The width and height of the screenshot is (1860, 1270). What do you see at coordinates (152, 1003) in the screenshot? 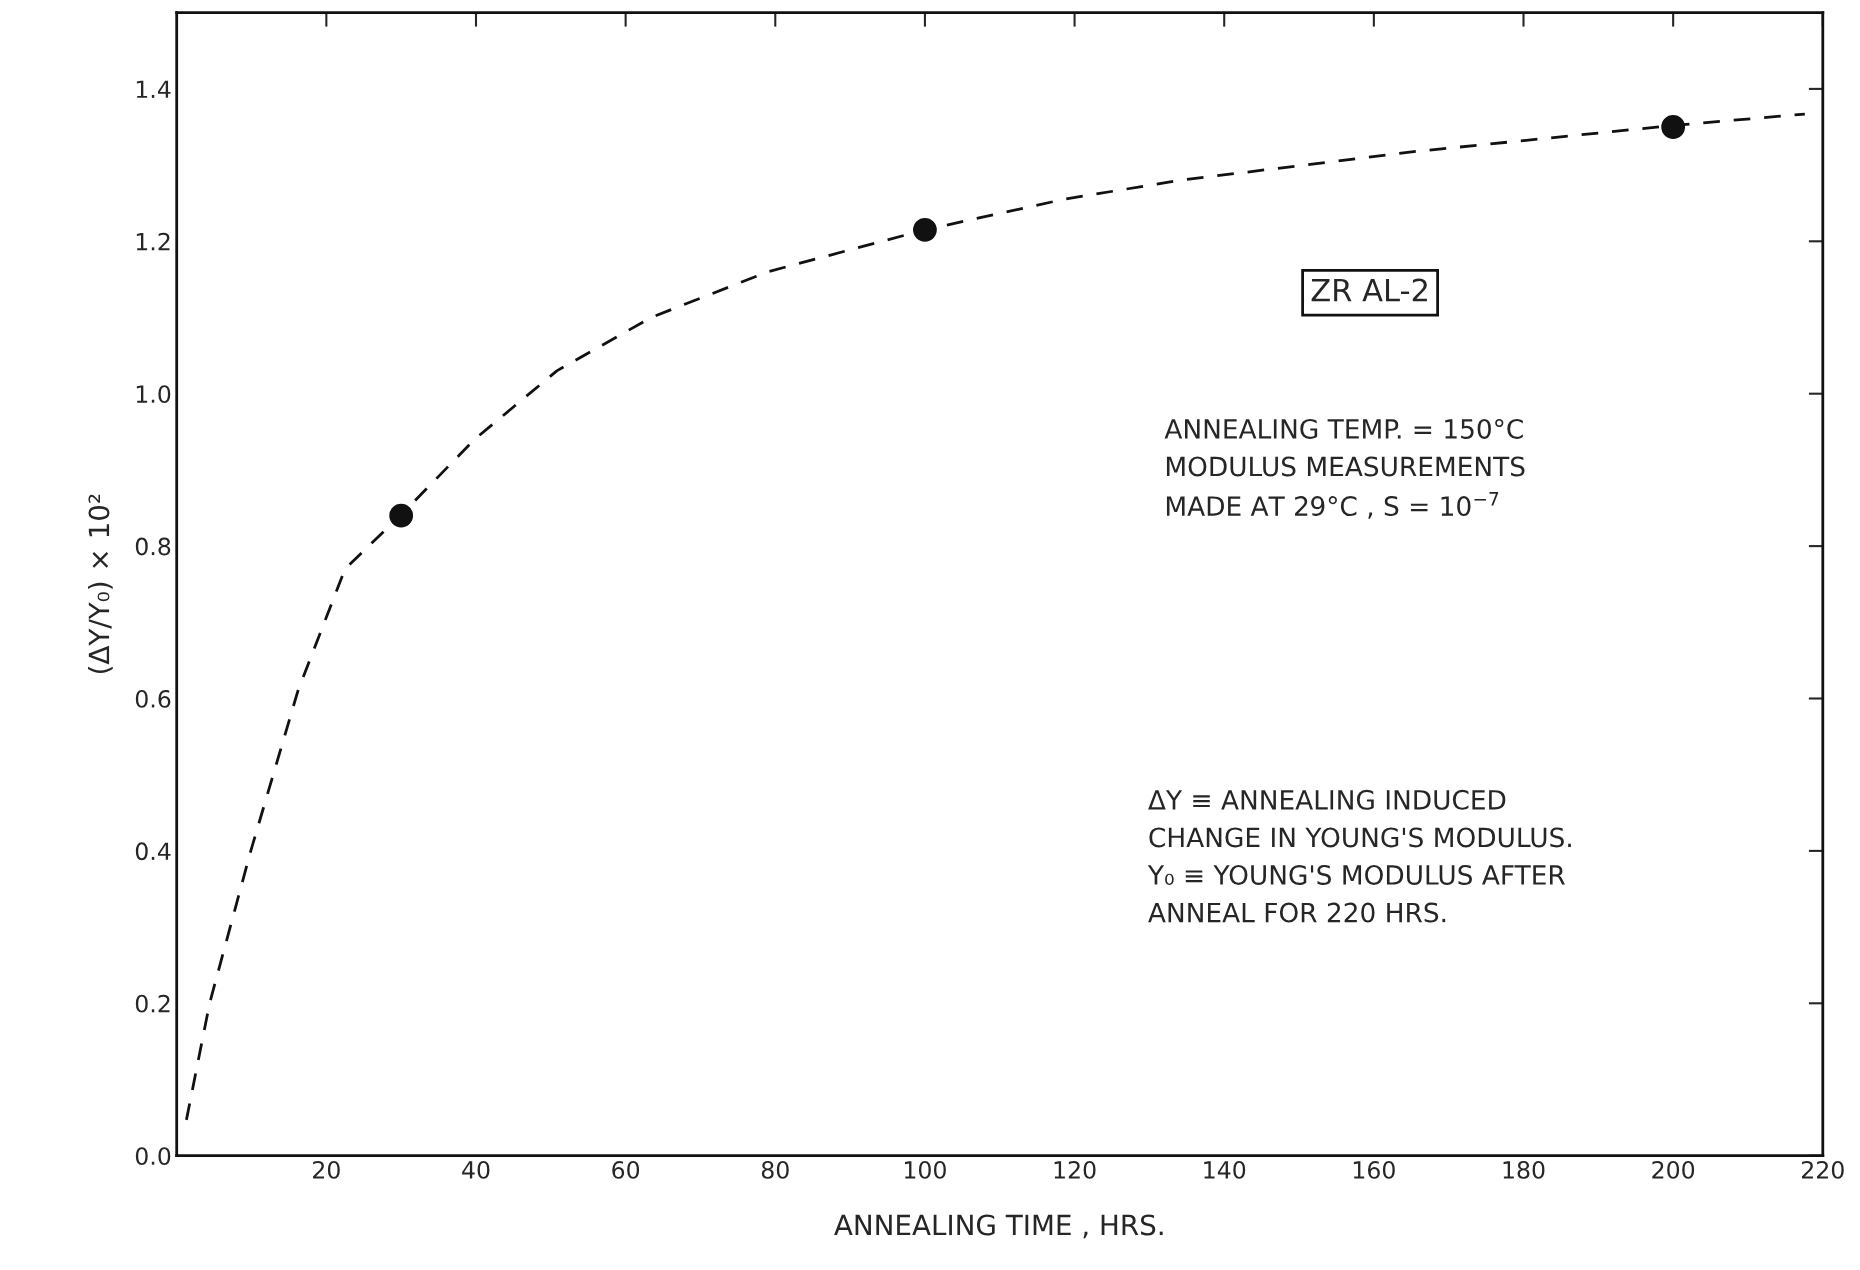
I see `y-tick-label: 0.2` at bounding box center [152, 1003].